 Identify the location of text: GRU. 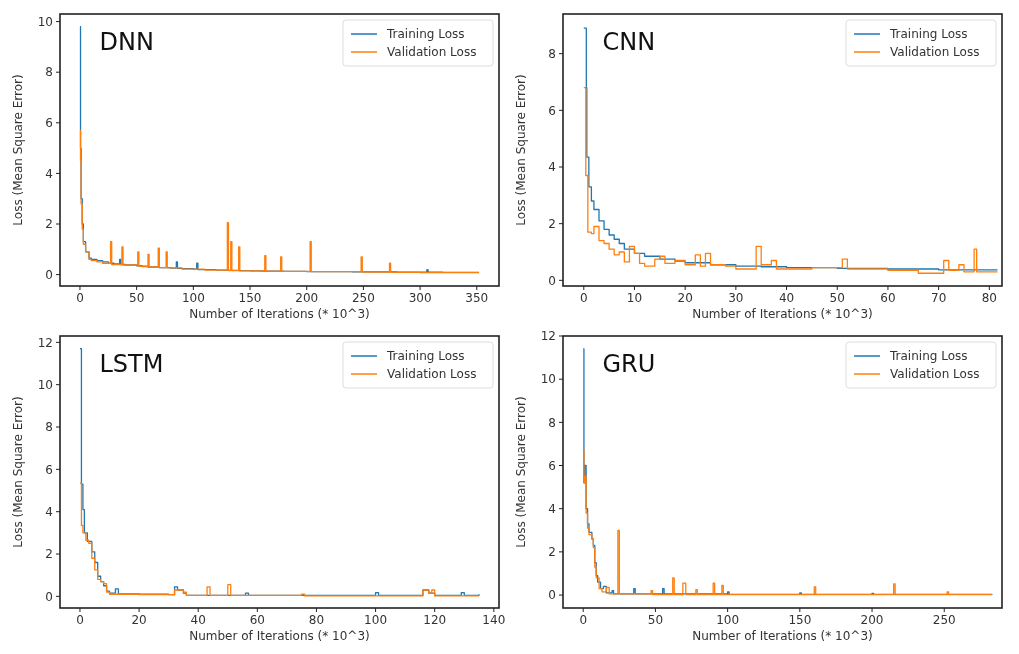
(629, 364).